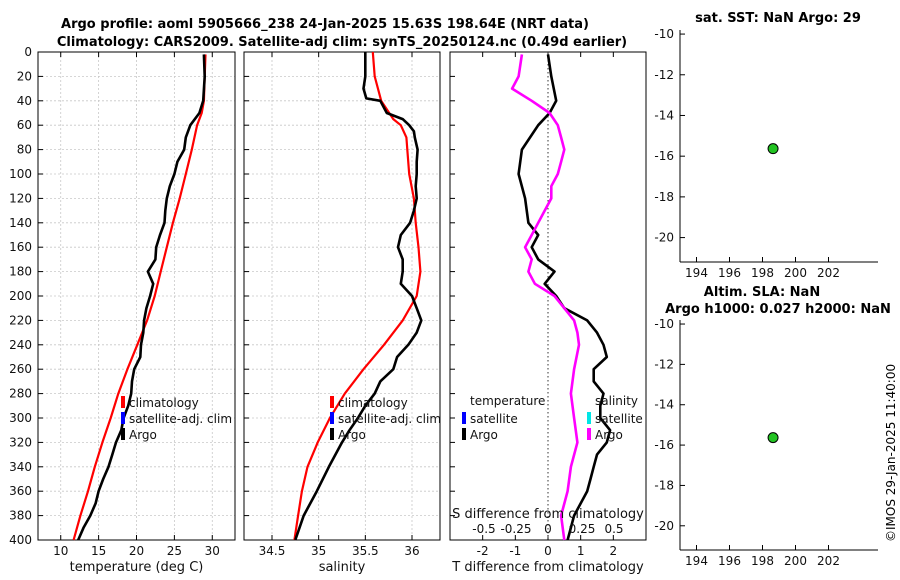 The width and height of the screenshot is (900, 580). I want to click on ytick-label-depth: 260, so click(20, 369).